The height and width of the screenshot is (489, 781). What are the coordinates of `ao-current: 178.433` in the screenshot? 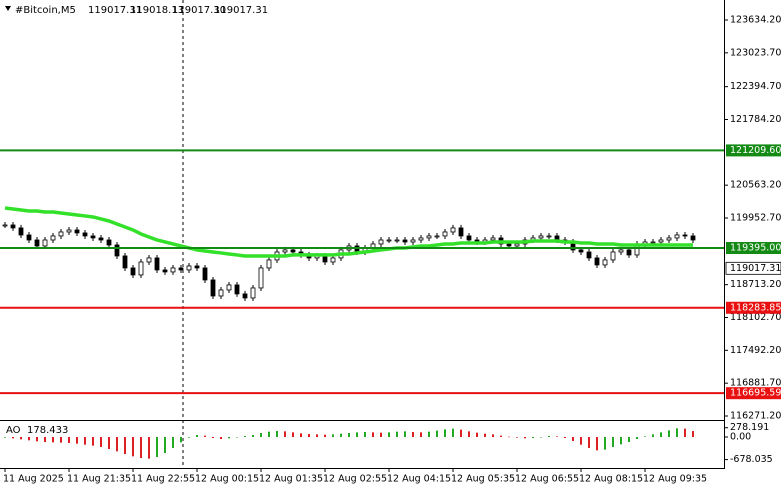 It's located at (47, 430).